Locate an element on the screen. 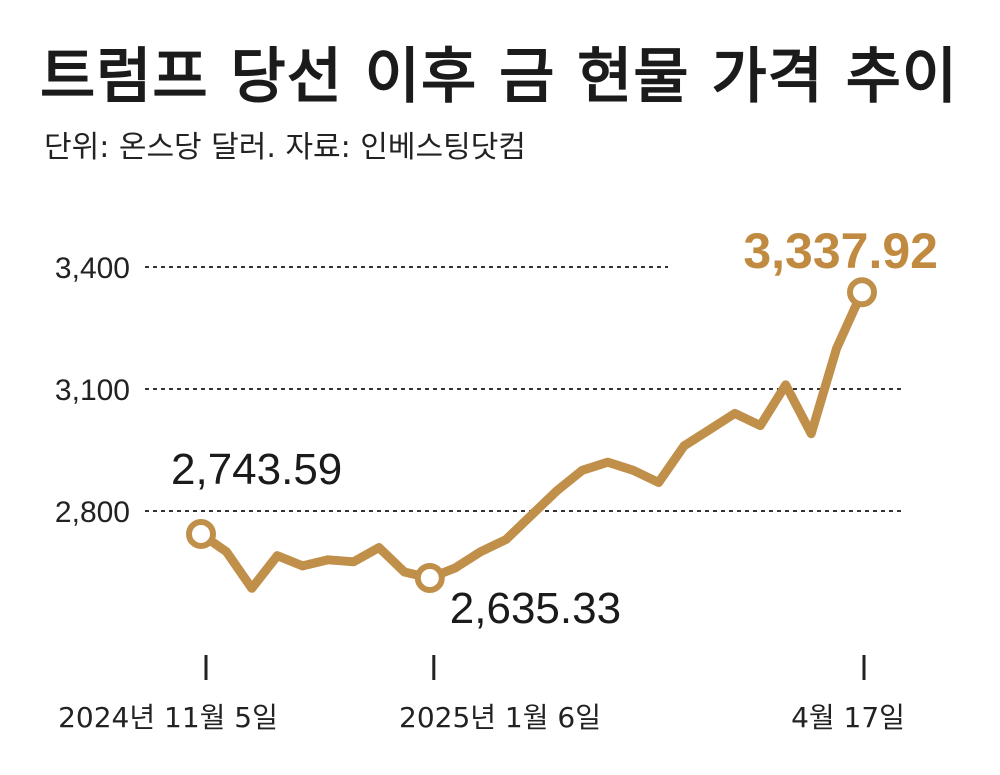 This screenshot has width=1000, height=775. y-tick-label-1: 3,100 is located at coordinates (92, 390).